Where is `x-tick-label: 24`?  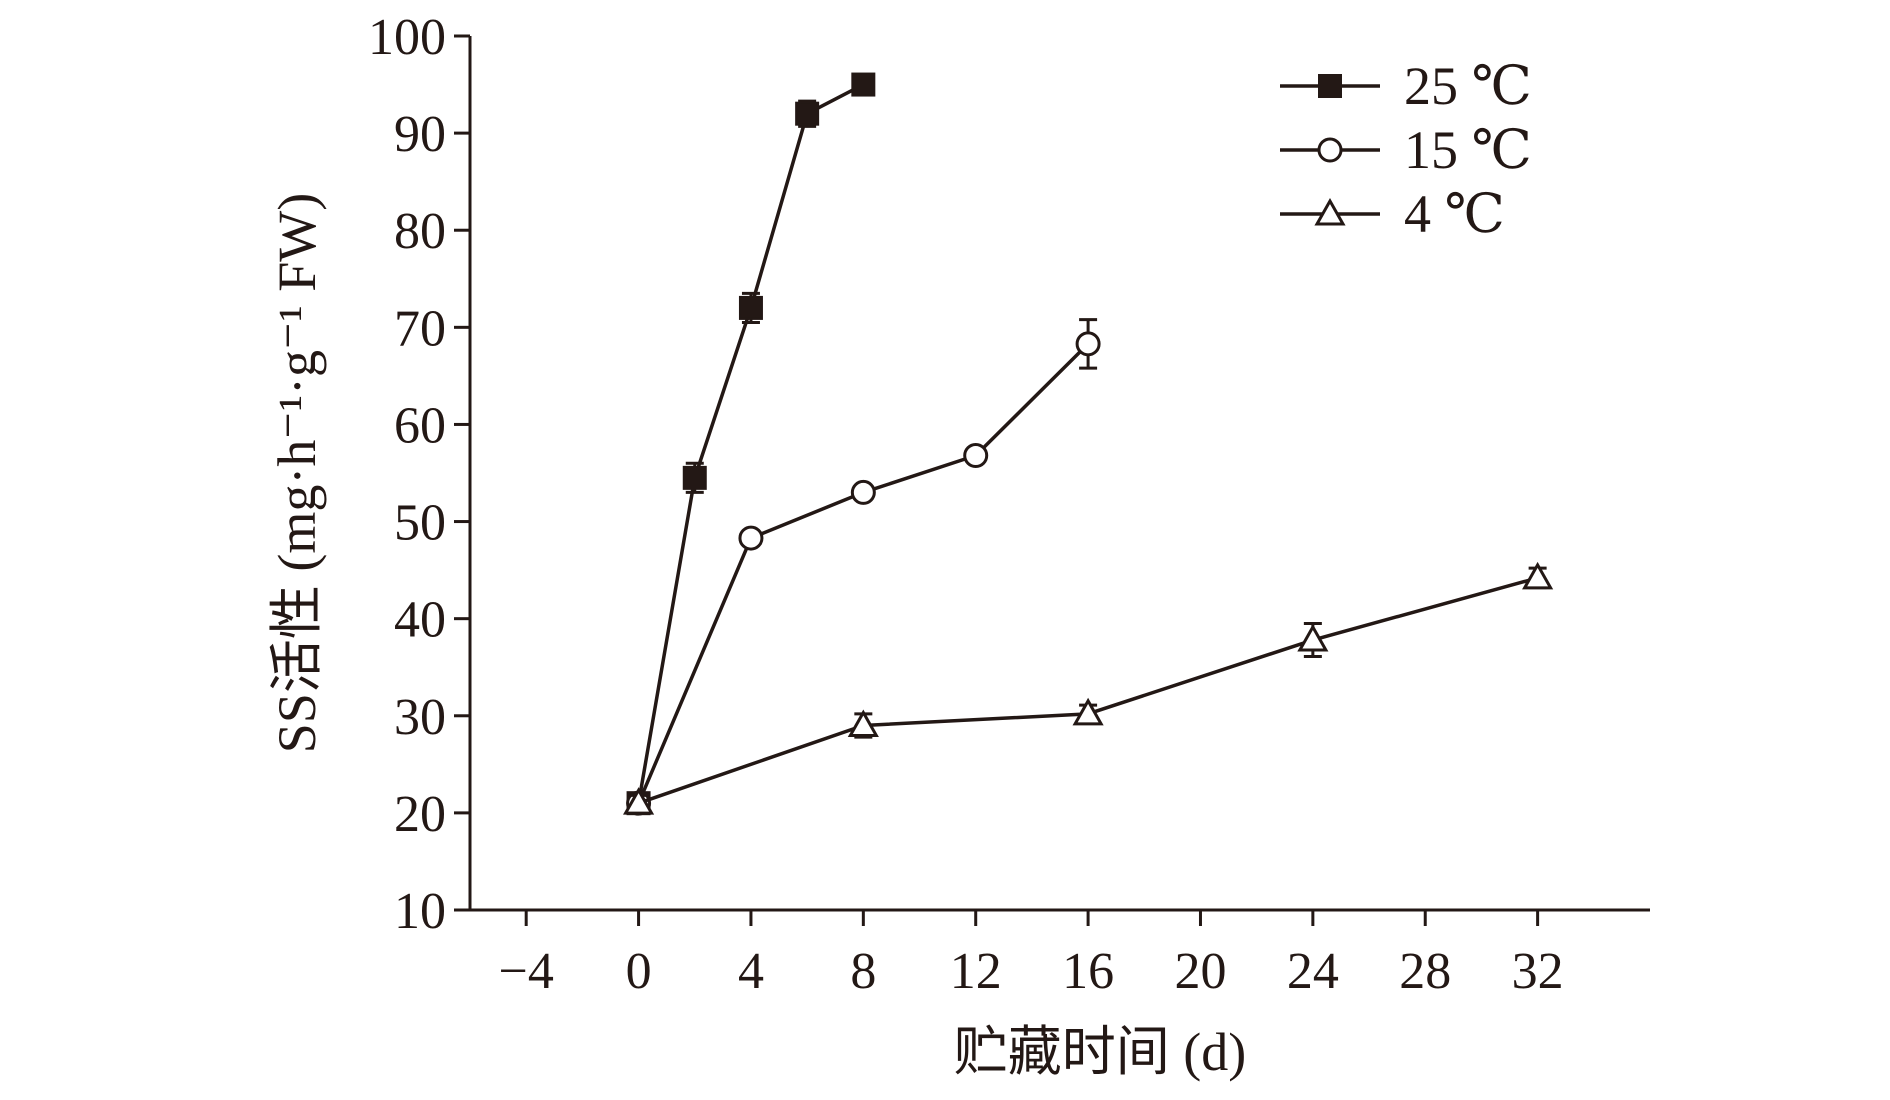 x-tick-label: 24 is located at coordinates (1313, 971).